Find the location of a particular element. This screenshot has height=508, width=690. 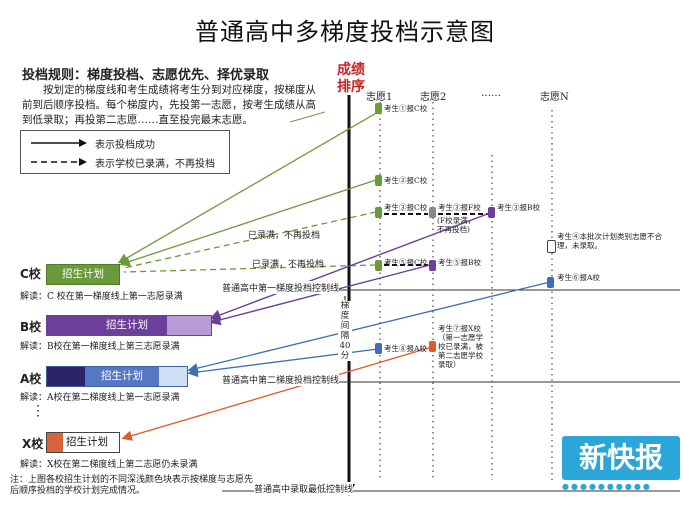

school-b-label: B校 is located at coordinates (31, 327).